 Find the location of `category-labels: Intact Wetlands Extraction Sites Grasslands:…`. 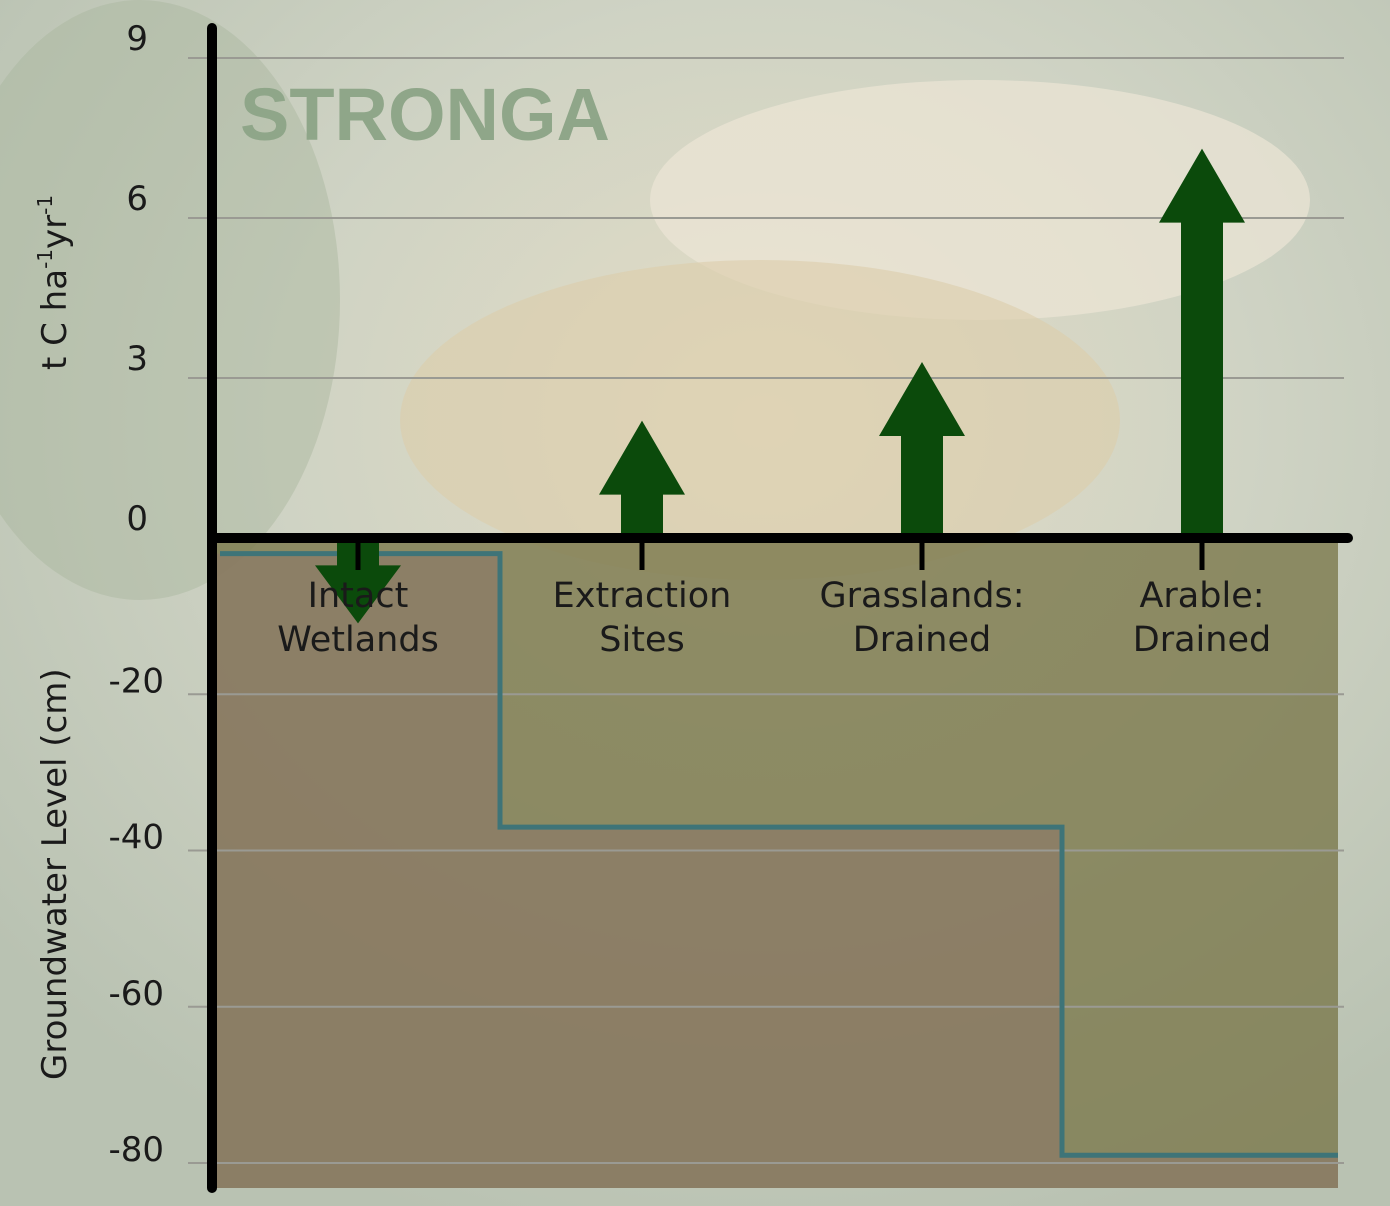

category-labels: Intact Wetlands Extraction Sites Grasslands:… is located at coordinates (774, 618).